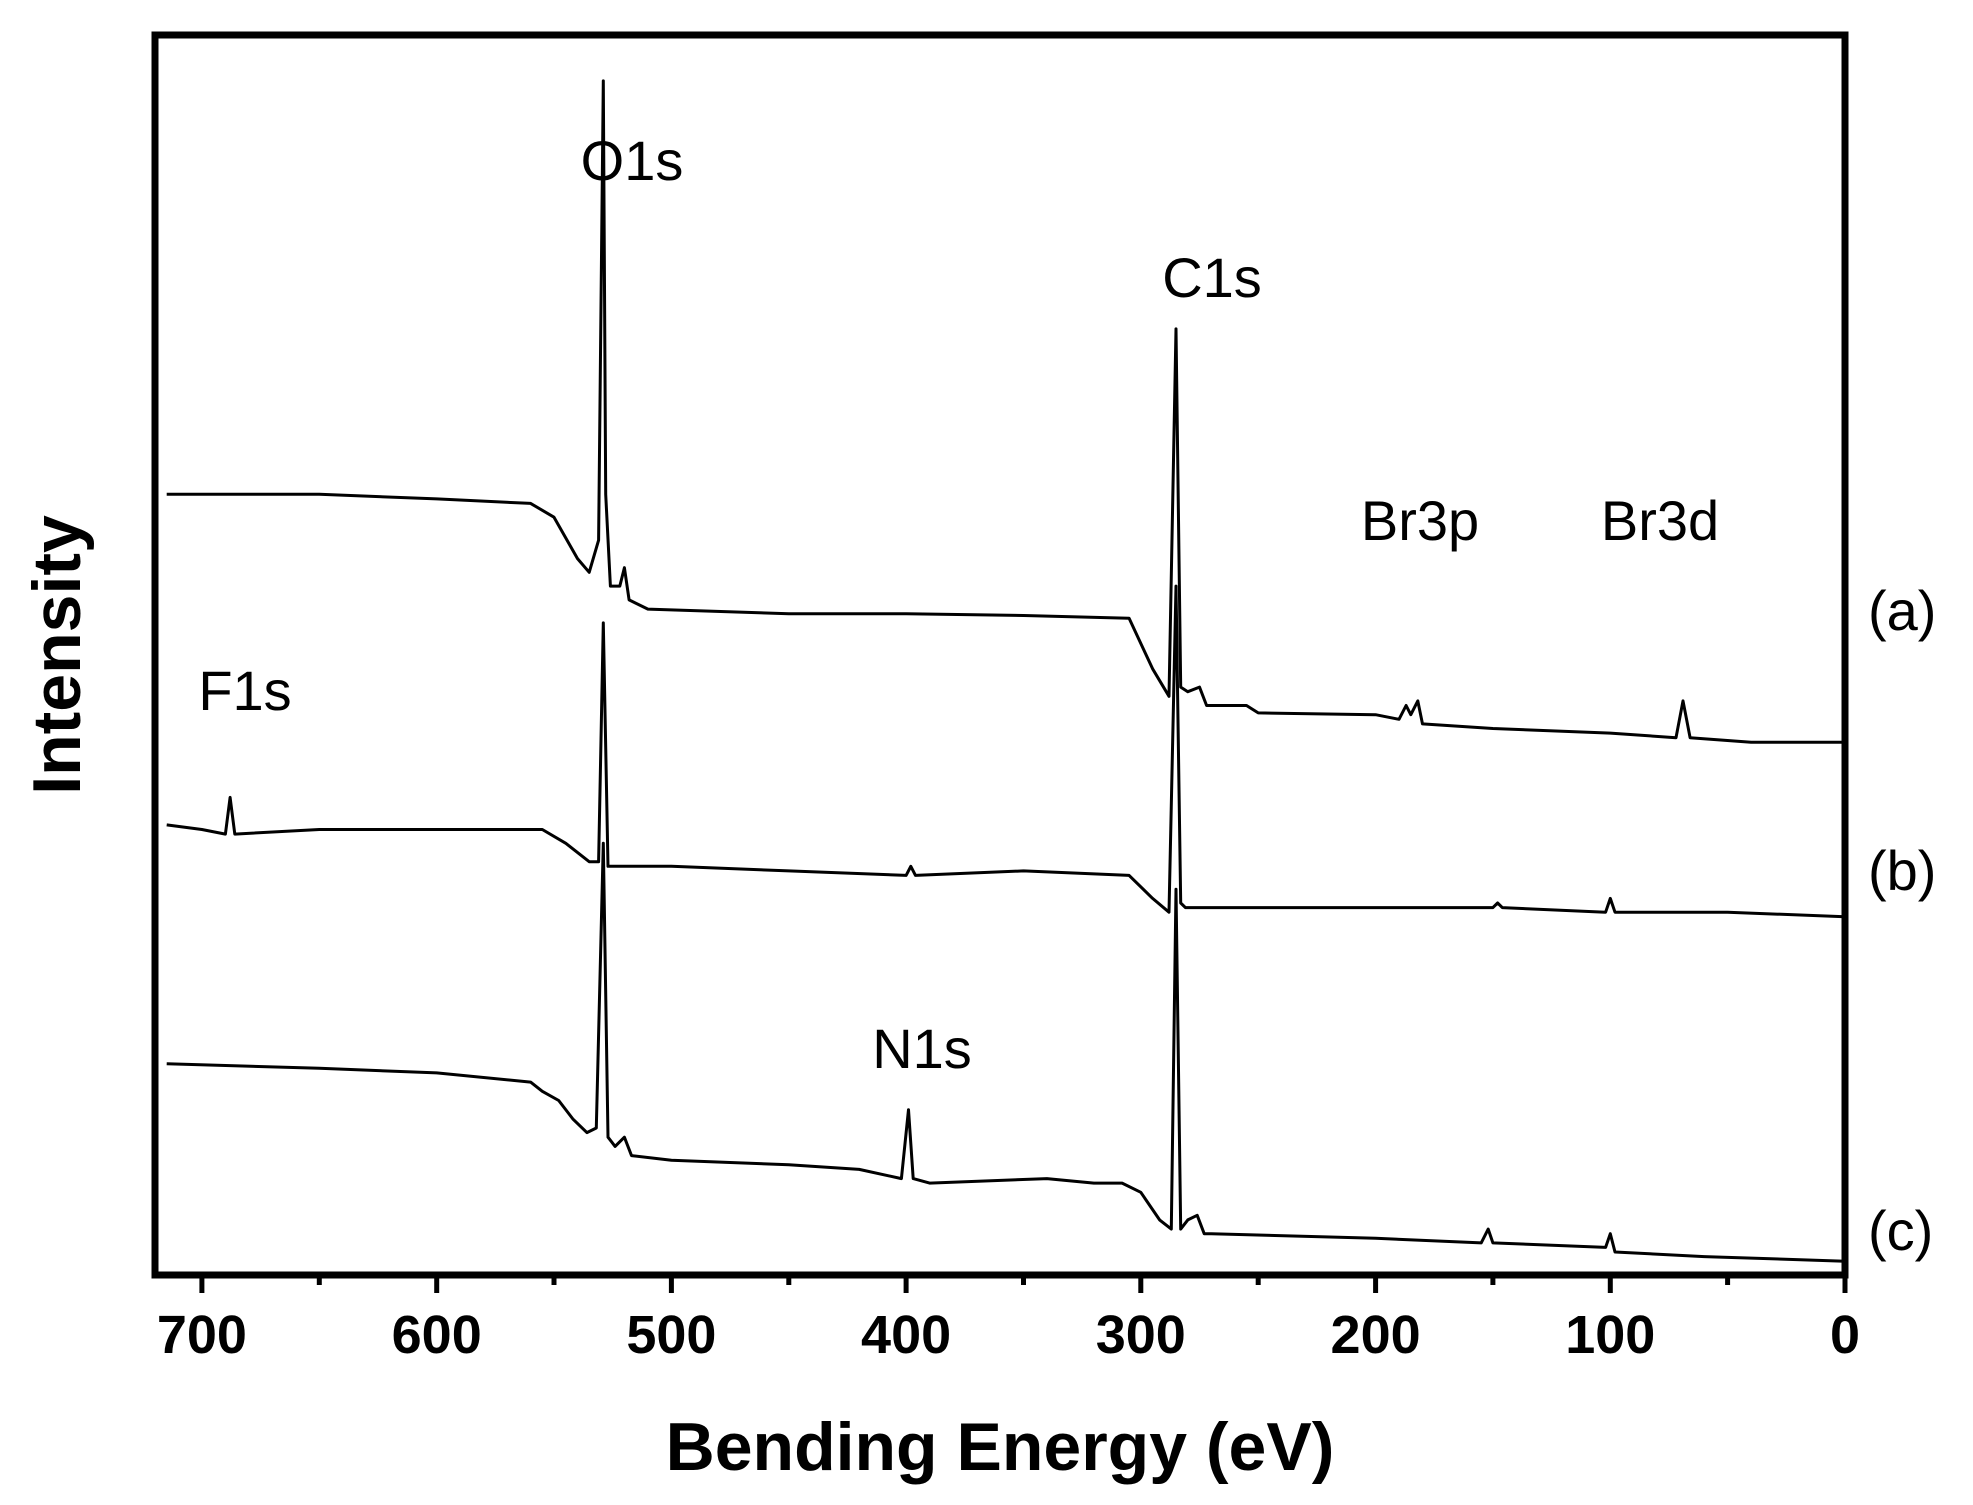 Image resolution: width=1973 pixels, height=1505 pixels. What do you see at coordinates (632, 160) in the screenshot?
I see `peak-label-o1s: O1s` at bounding box center [632, 160].